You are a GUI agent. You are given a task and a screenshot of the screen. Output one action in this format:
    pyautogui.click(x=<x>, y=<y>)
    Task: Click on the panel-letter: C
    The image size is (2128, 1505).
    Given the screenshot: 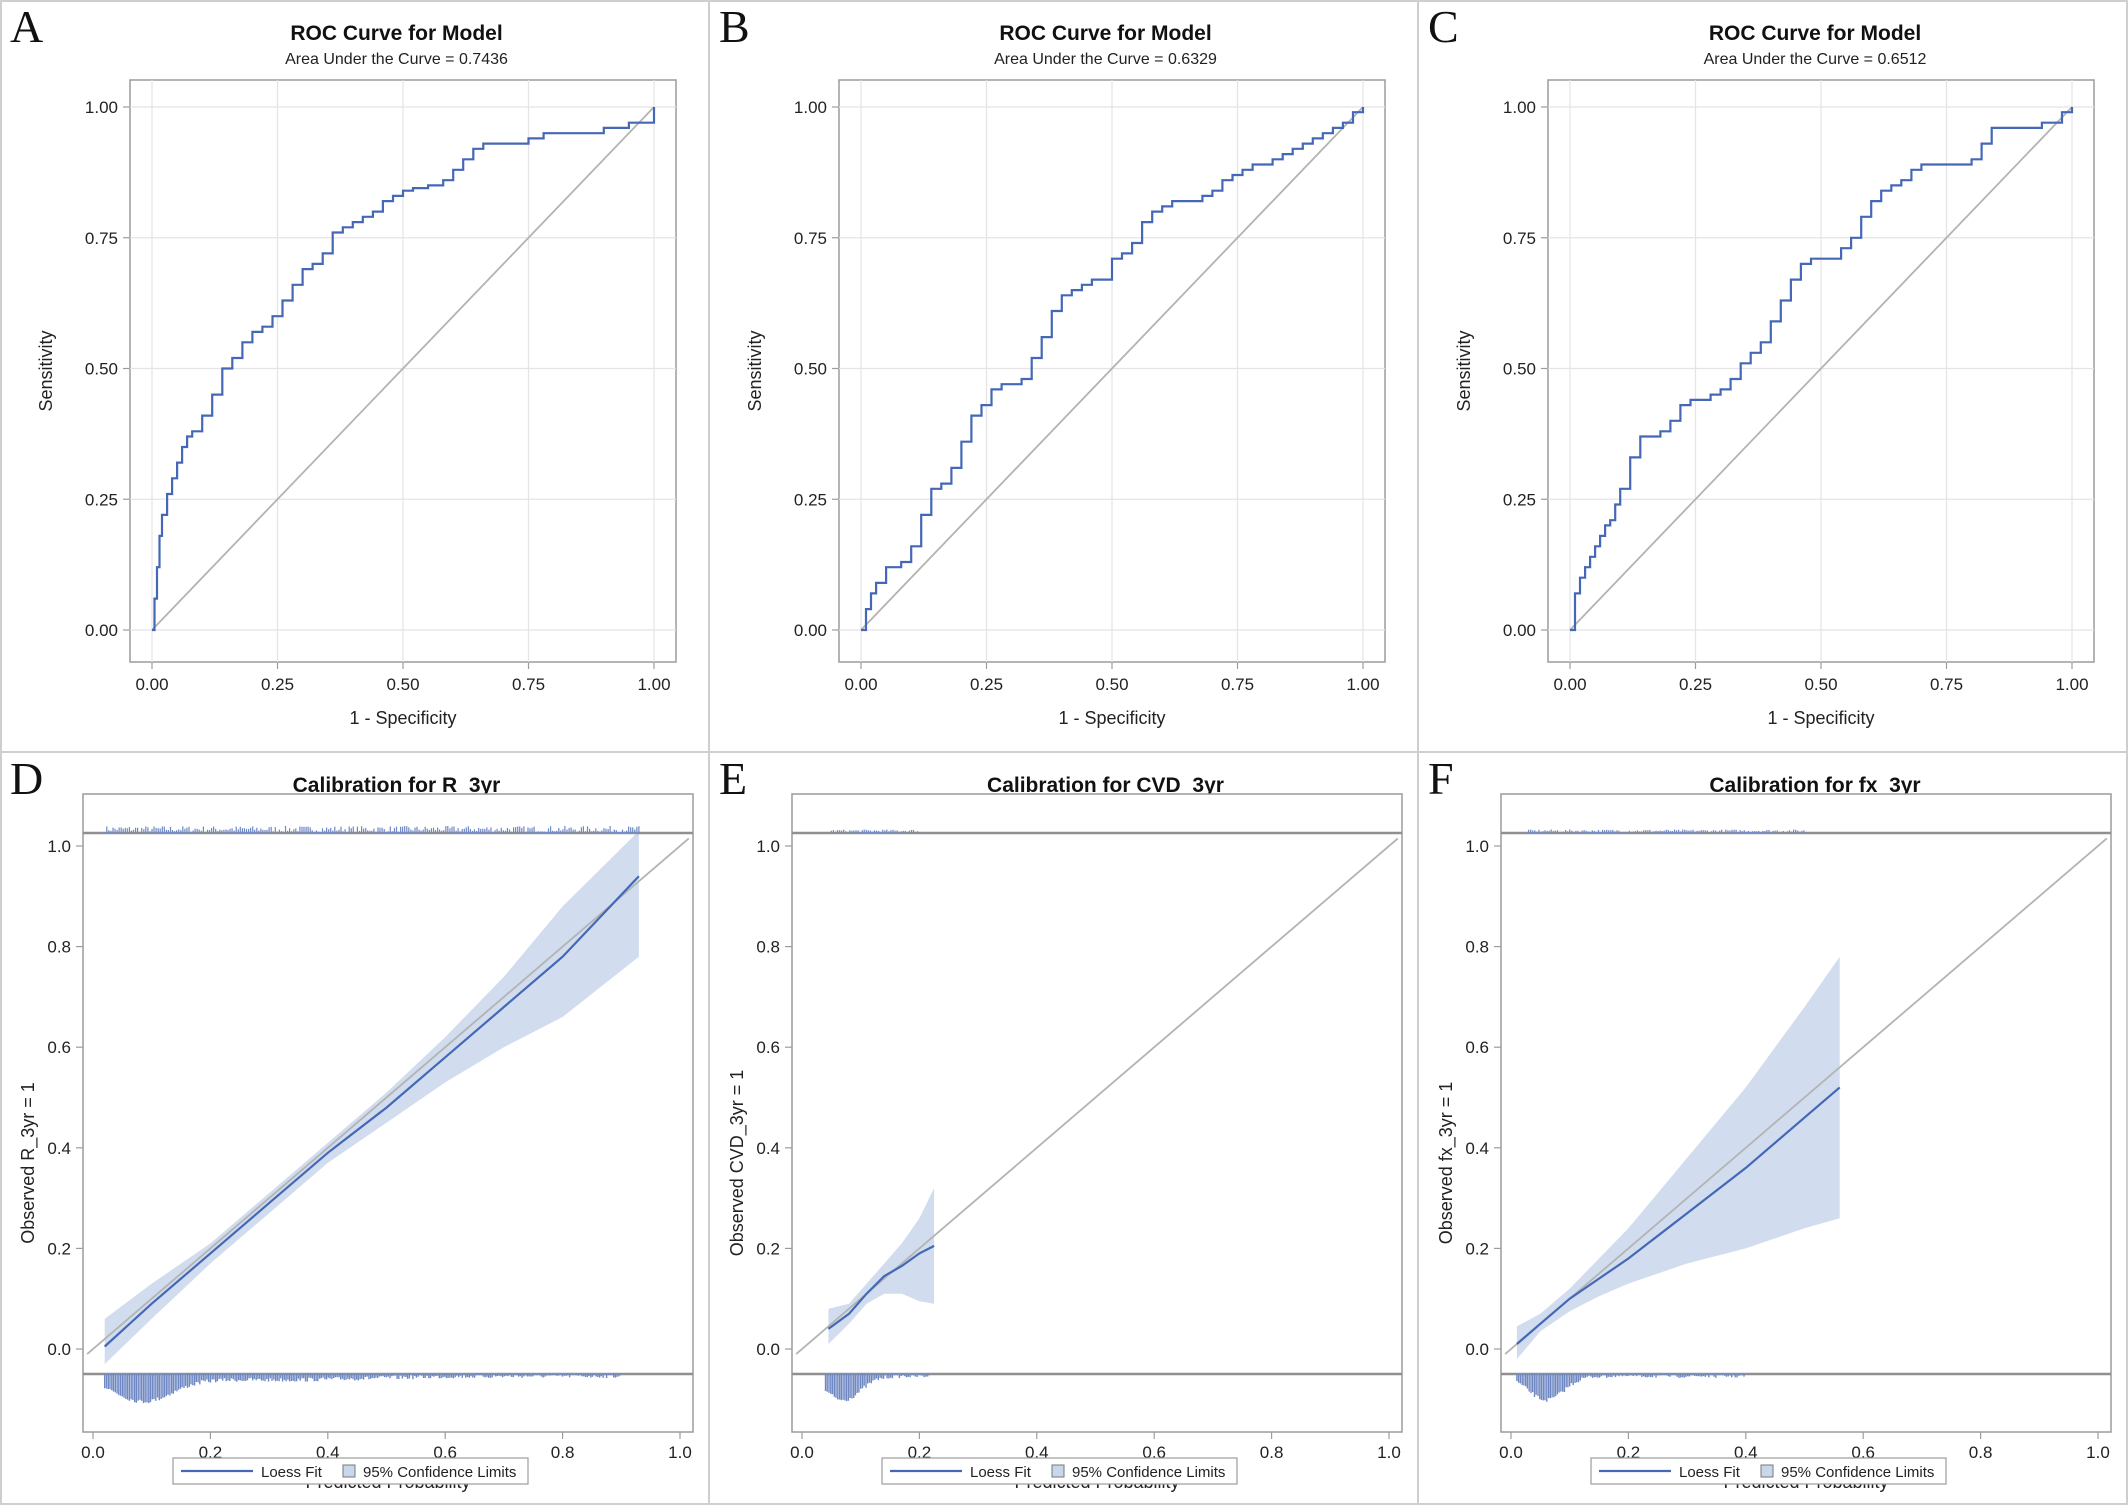 What is the action you would take?
    pyautogui.click(x=1443, y=26)
    